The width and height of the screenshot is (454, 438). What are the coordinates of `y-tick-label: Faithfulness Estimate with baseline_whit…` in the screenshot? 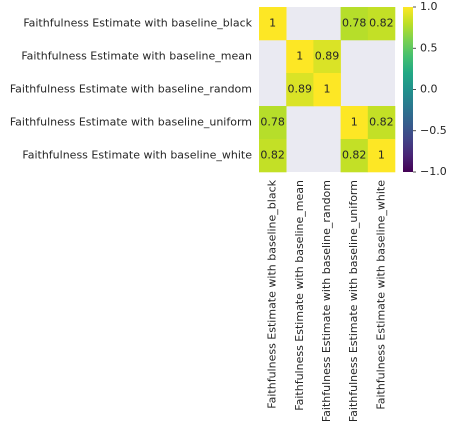 It's located at (137, 155).